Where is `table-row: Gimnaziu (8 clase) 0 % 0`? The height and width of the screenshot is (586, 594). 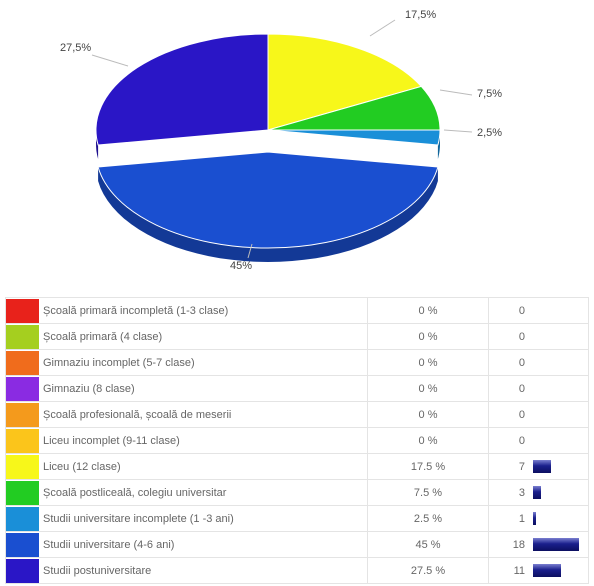 table-row: Gimnaziu (8 clase) 0 % 0 is located at coordinates (297, 388).